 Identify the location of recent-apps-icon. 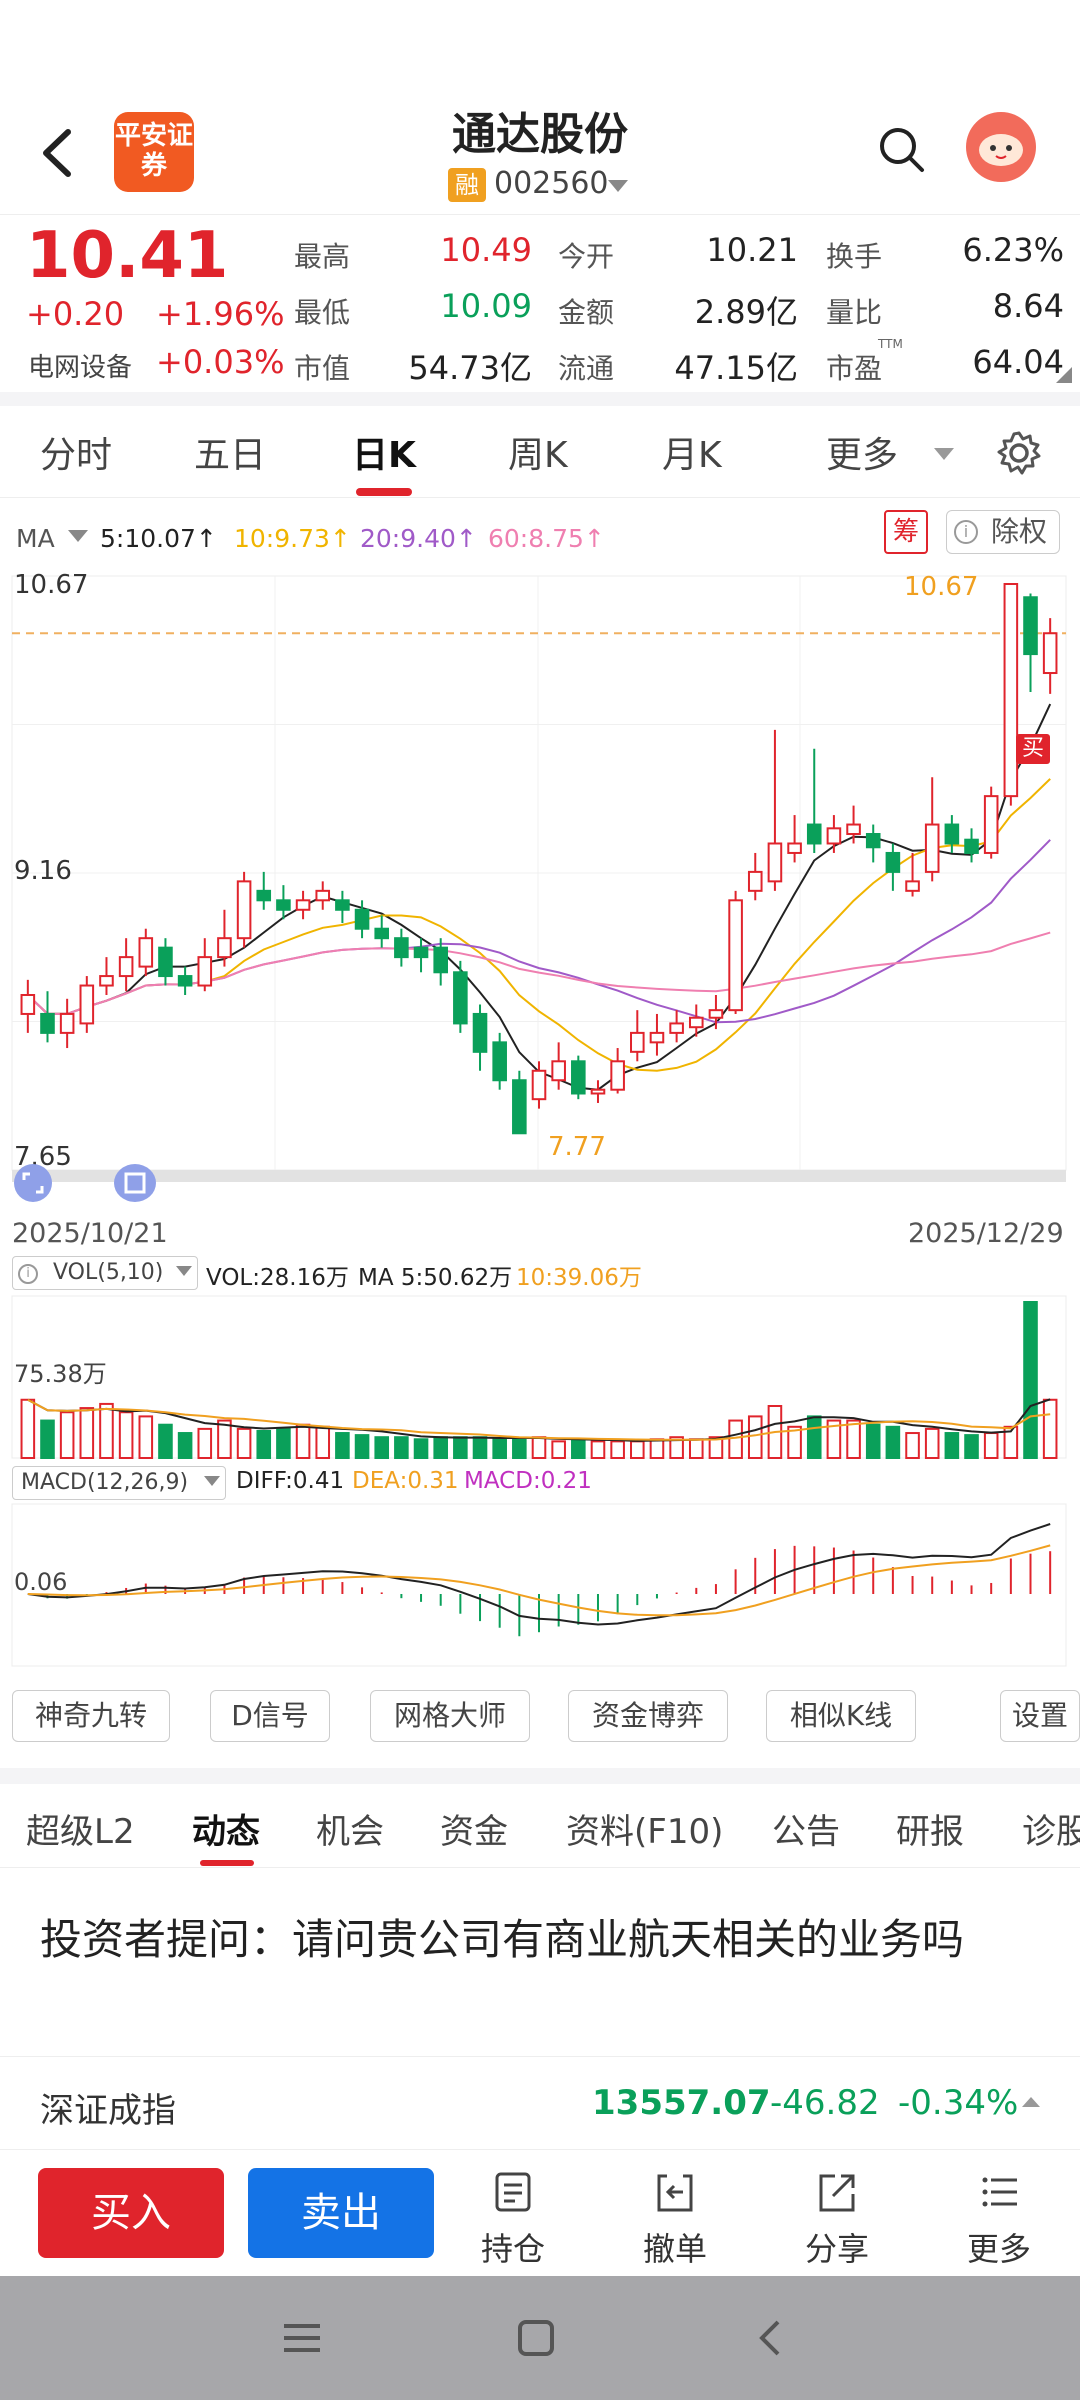
(302, 2338).